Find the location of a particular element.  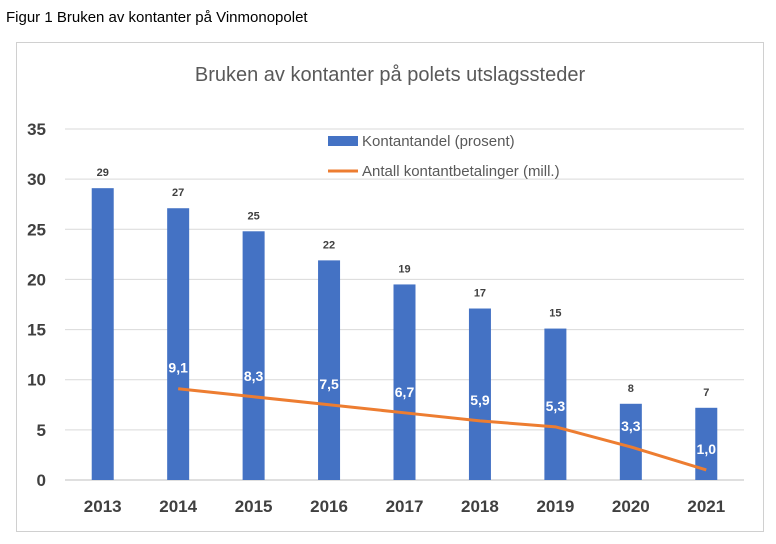

bar-data-label: 17 is located at coordinates (480, 294).